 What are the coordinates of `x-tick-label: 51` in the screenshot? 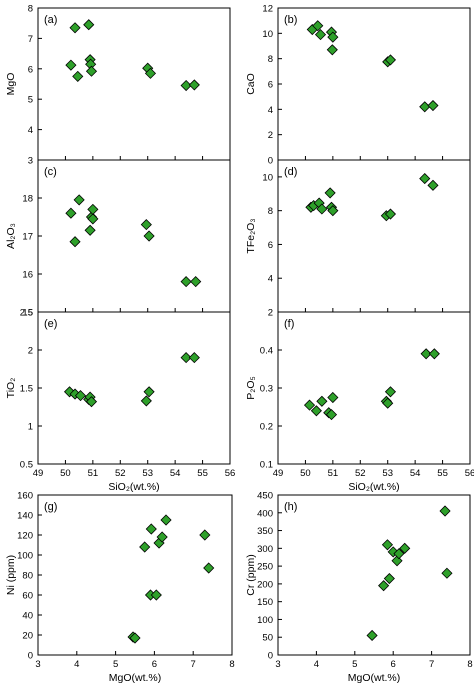 It's located at (333, 473).